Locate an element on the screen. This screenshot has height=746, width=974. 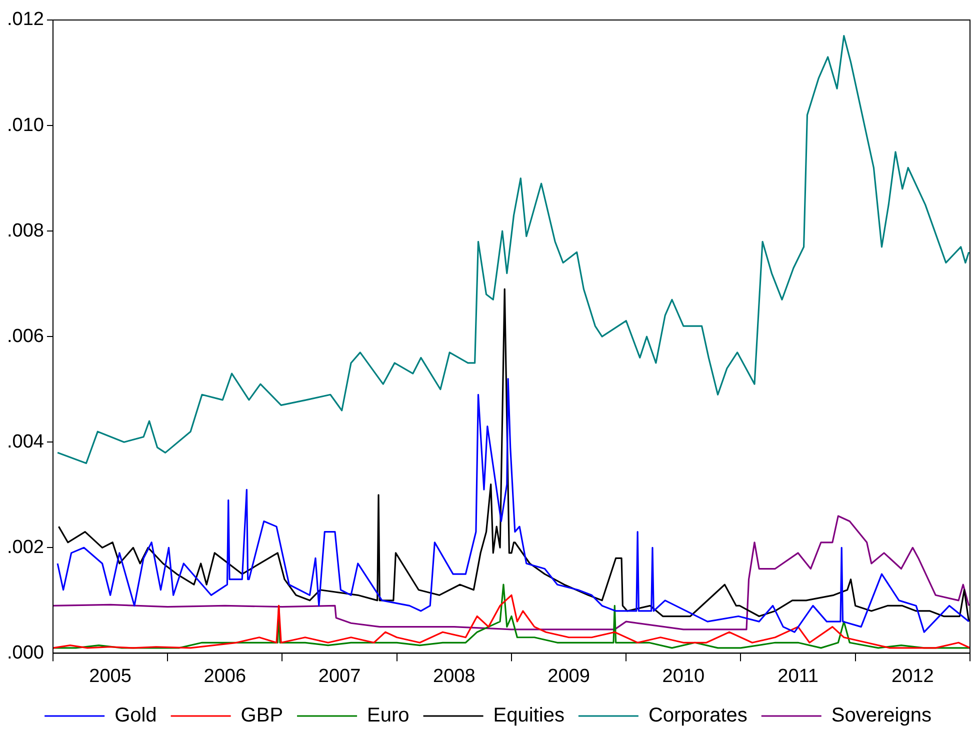
legend-label: Equities is located at coordinates (528, 715).